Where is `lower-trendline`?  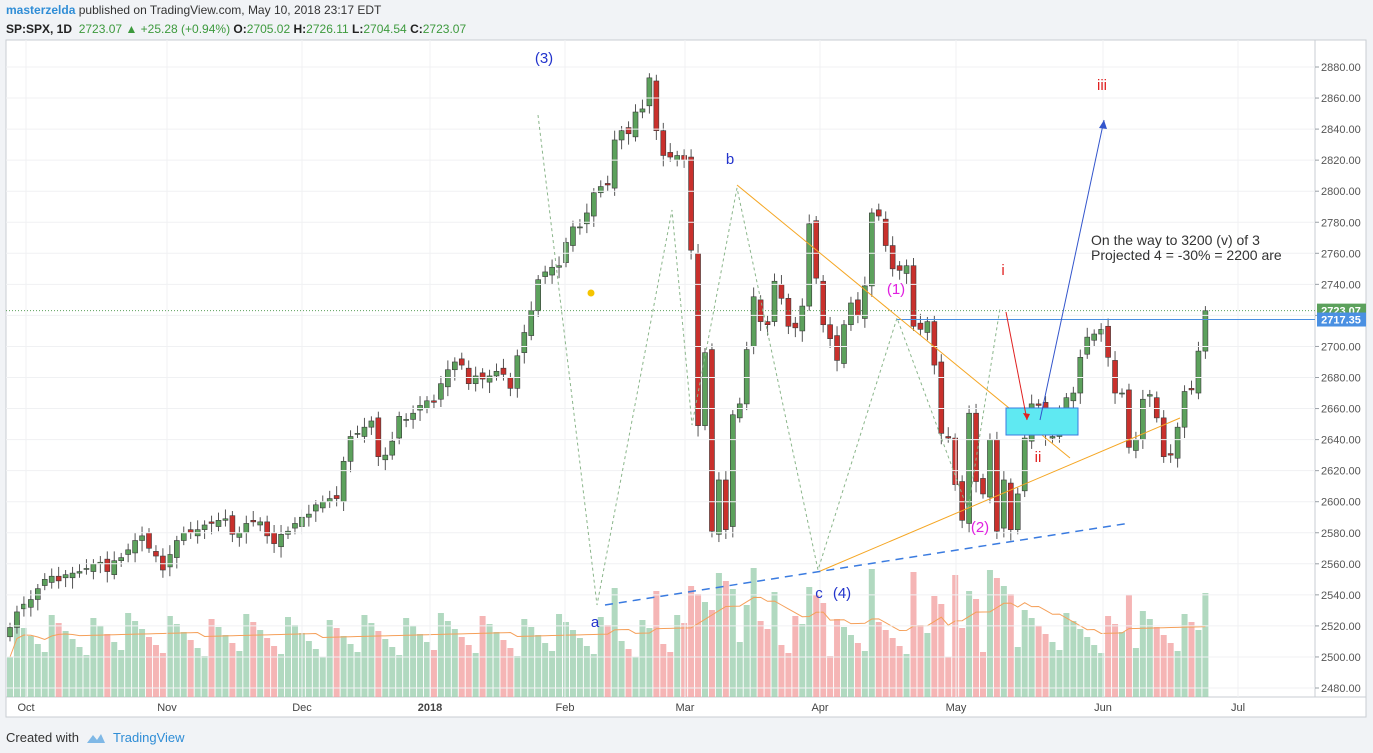 lower-trendline is located at coordinates (999, 495).